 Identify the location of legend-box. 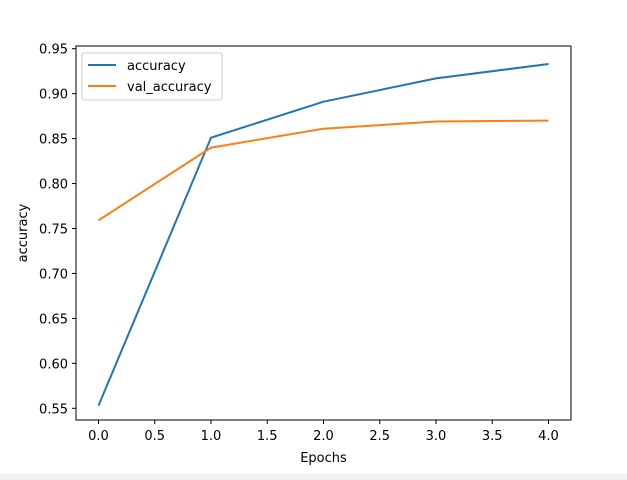
(152, 76).